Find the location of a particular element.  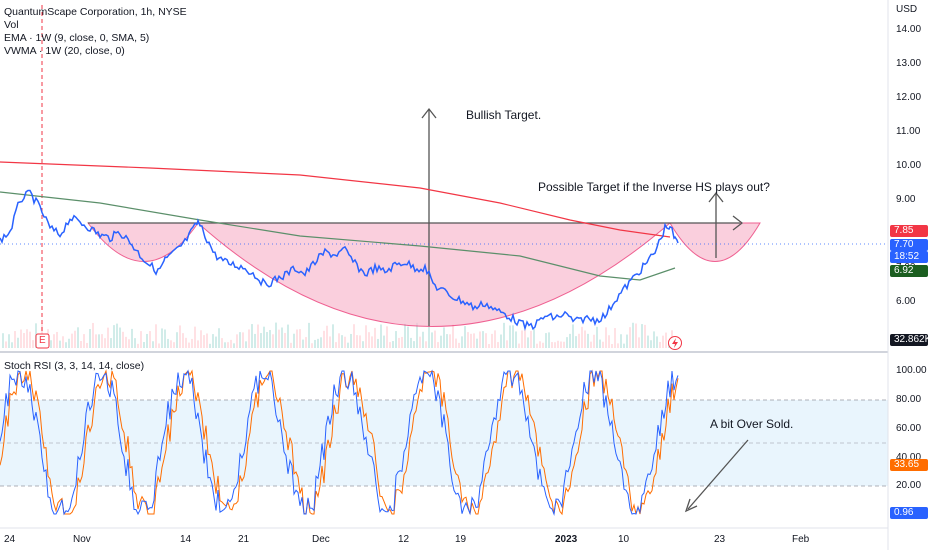

bullish-target-text: Bullish Target. is located at coordinates (504, 115).